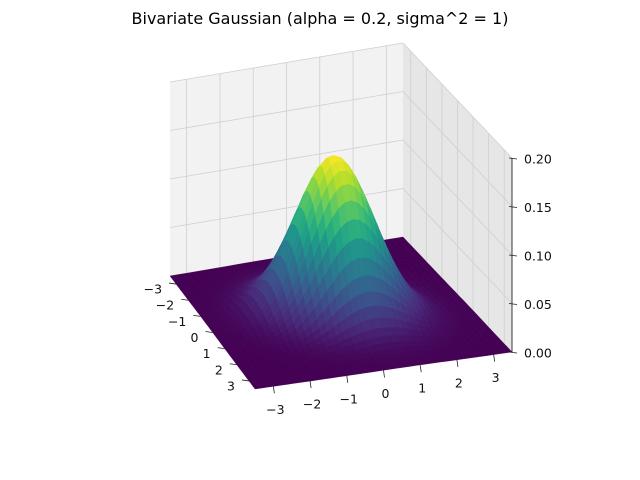 This screenshot has width=640, height=480. Describe the element at coordinates (165, 305) in the screenshot. I see `y-tick-label: −2` at that location.